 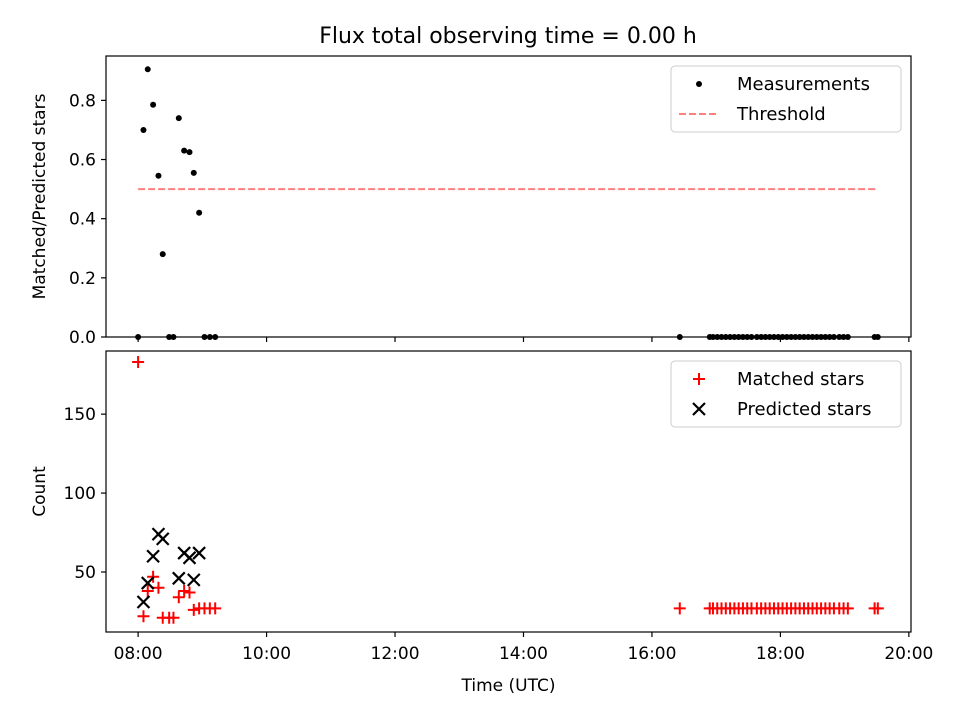 What do you see at coordinates (800, 379) in the screenshot?
I see `legend-label: Matched stars` at bounding box center [800, 379].